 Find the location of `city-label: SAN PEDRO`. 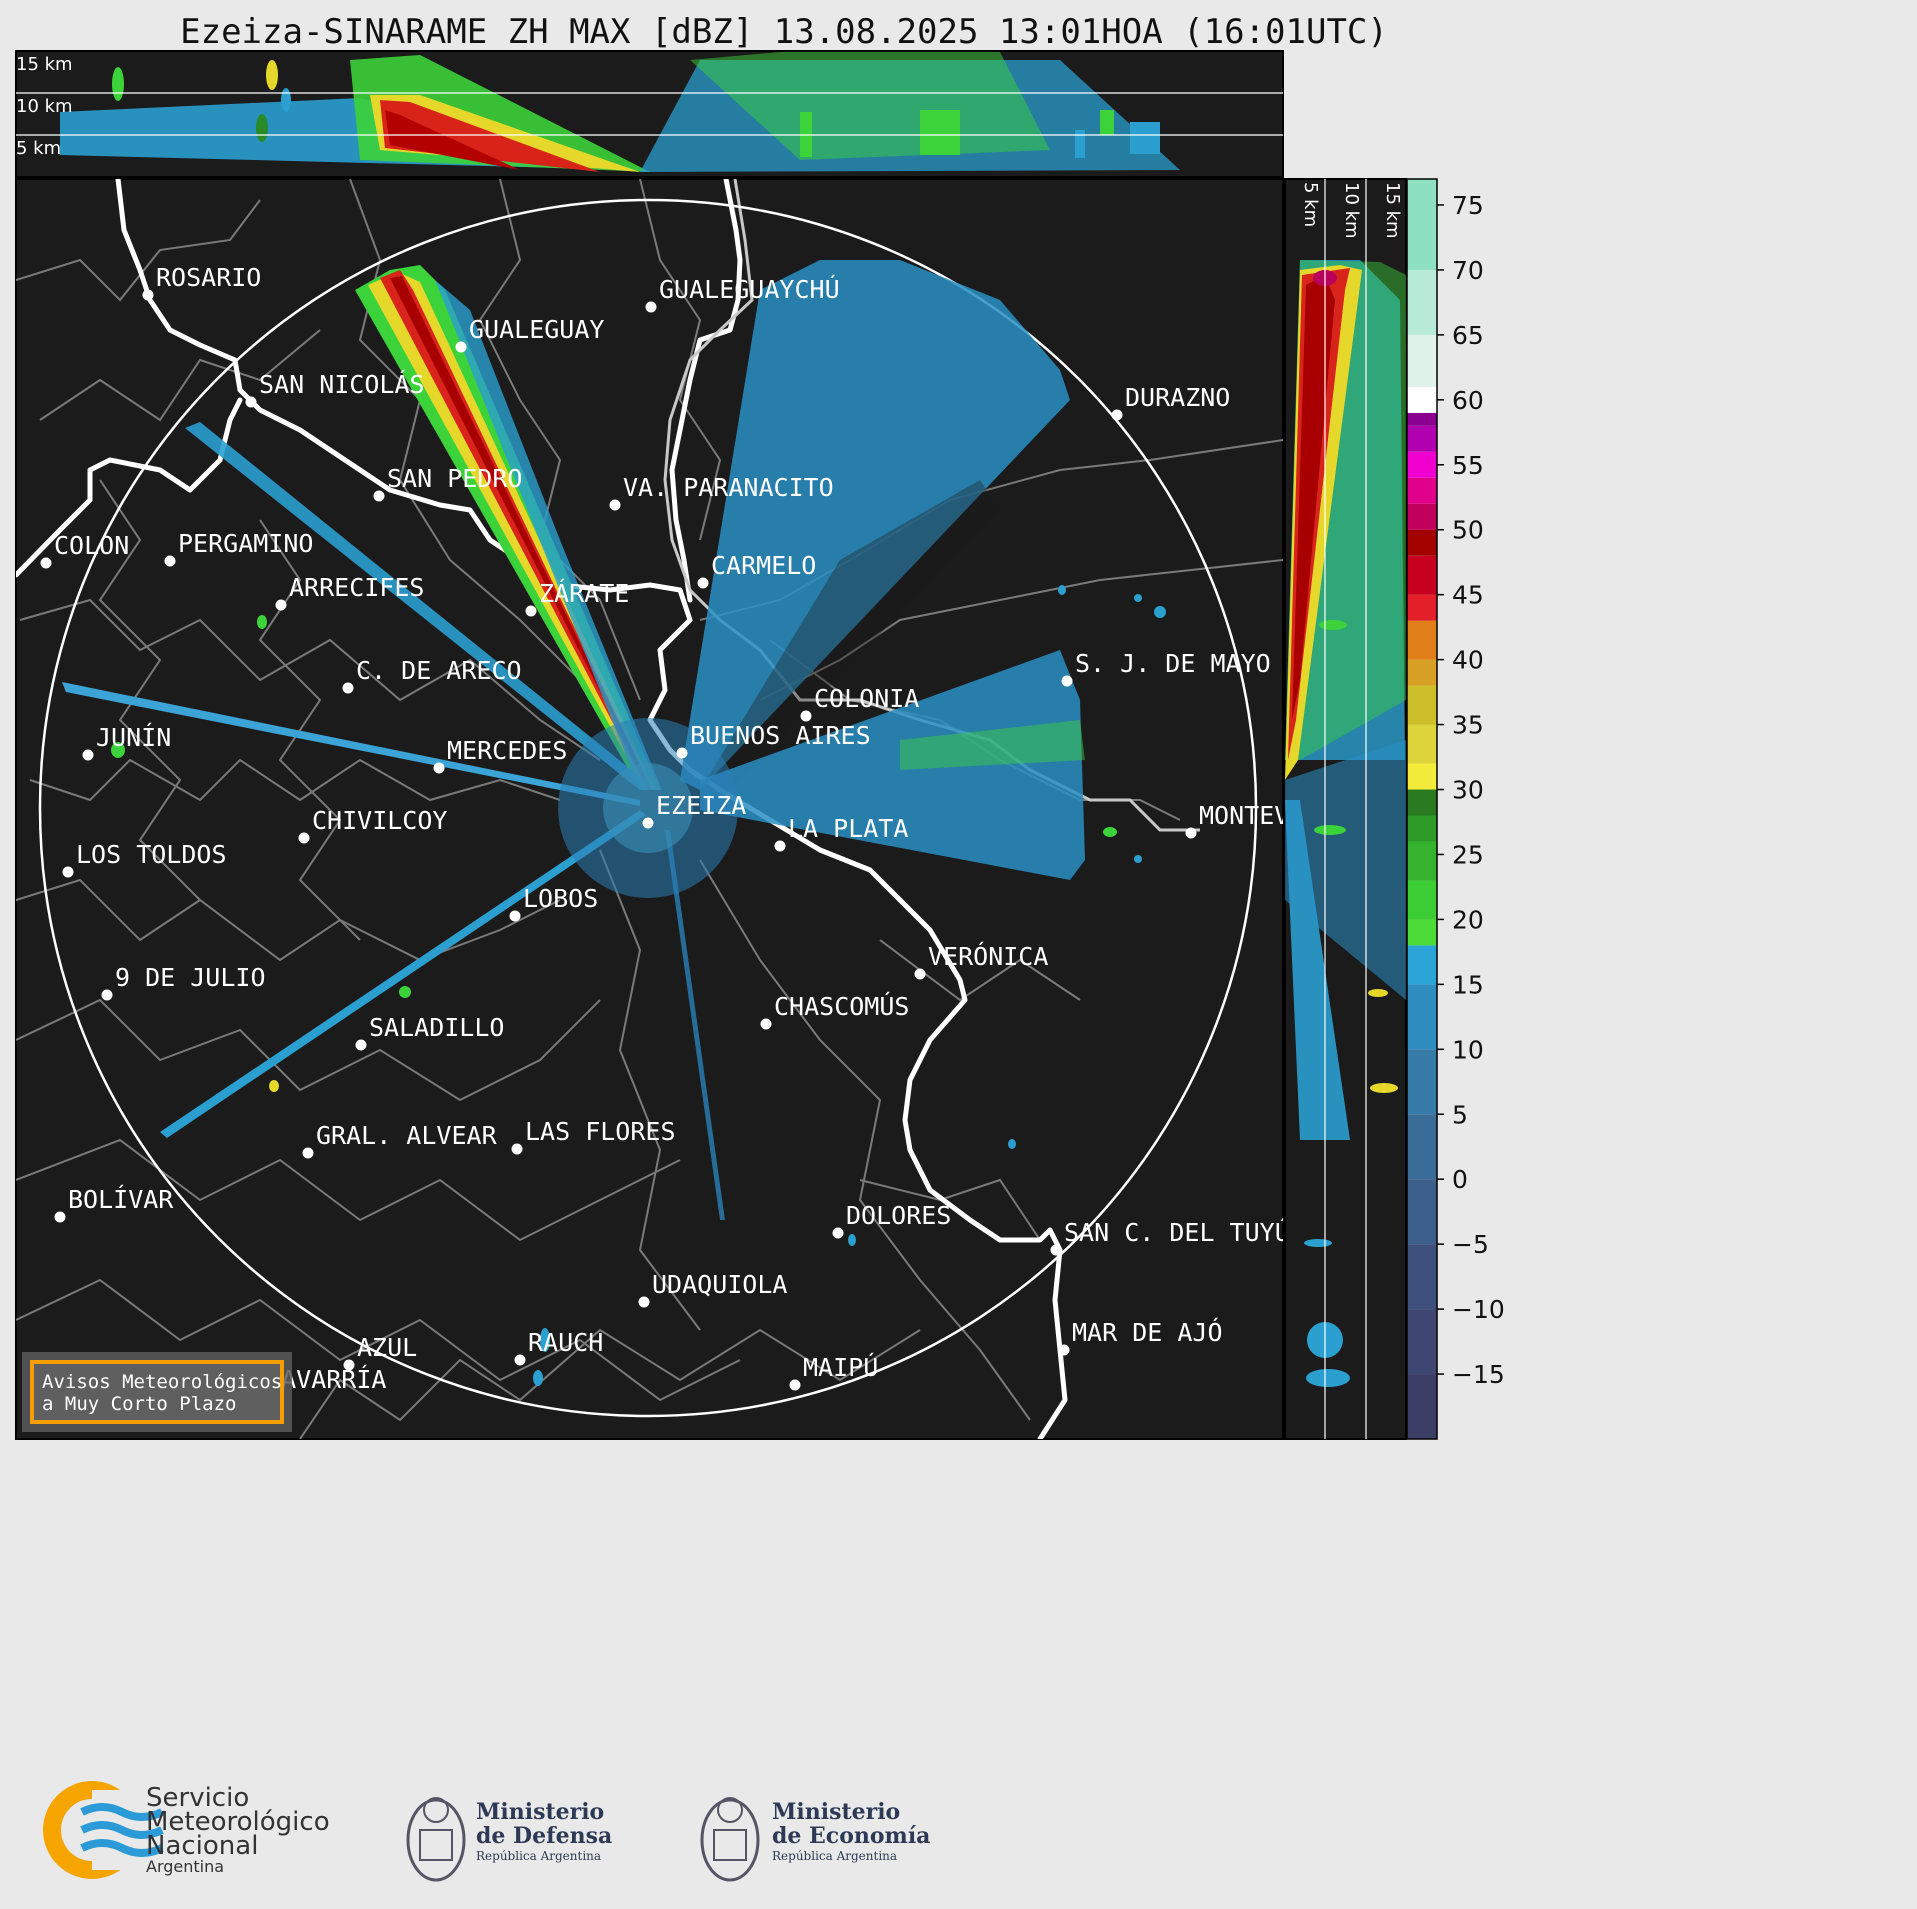

city-label: SAN PEDRO is located at coordinates (454, 478).